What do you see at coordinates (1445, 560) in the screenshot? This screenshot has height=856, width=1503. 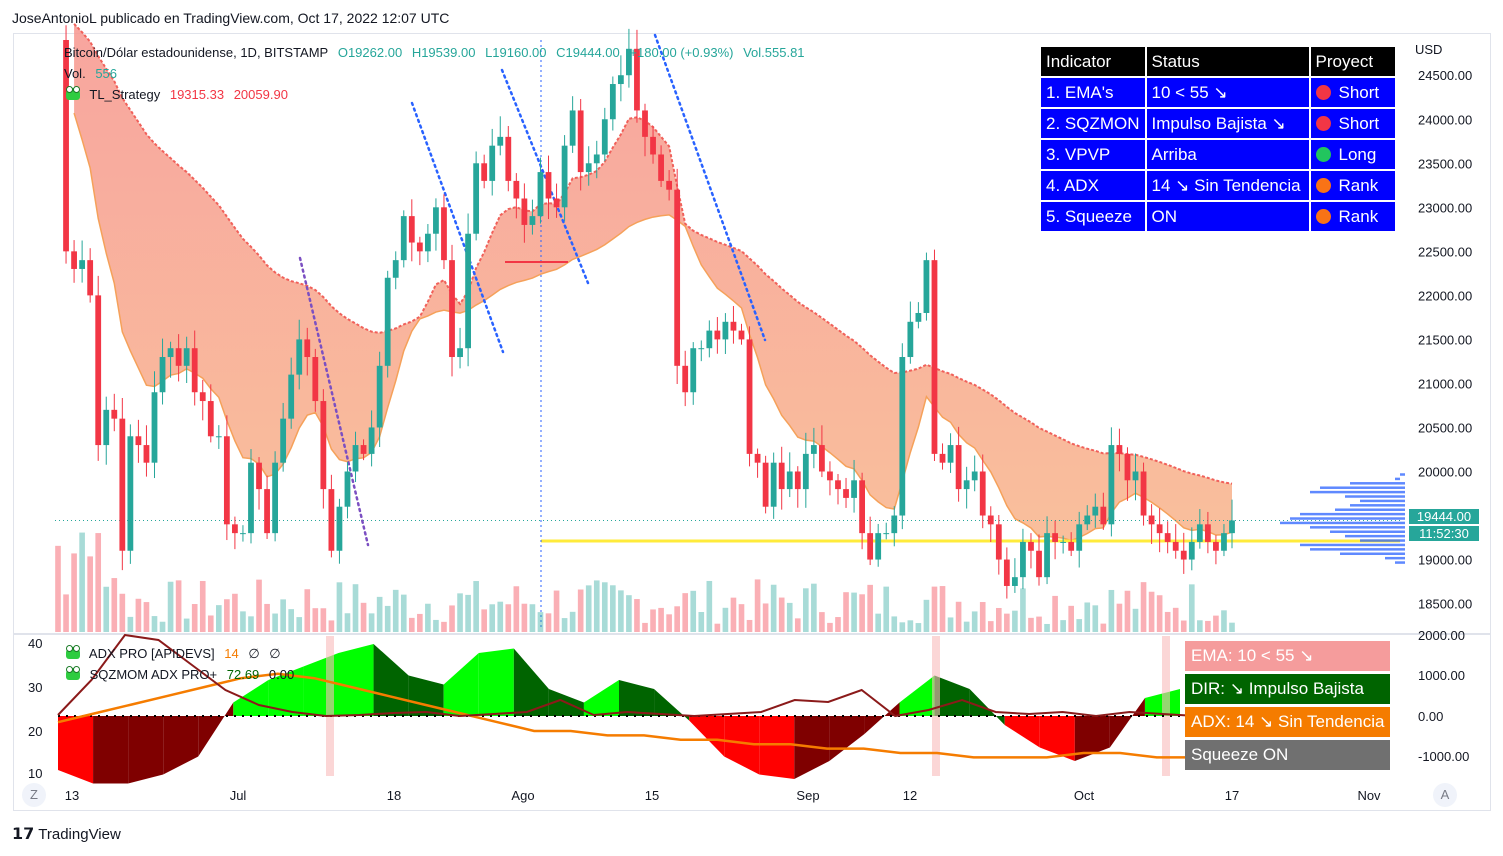 I see `price-tick-label: 19000.00` at bounding box center [1445, 560].